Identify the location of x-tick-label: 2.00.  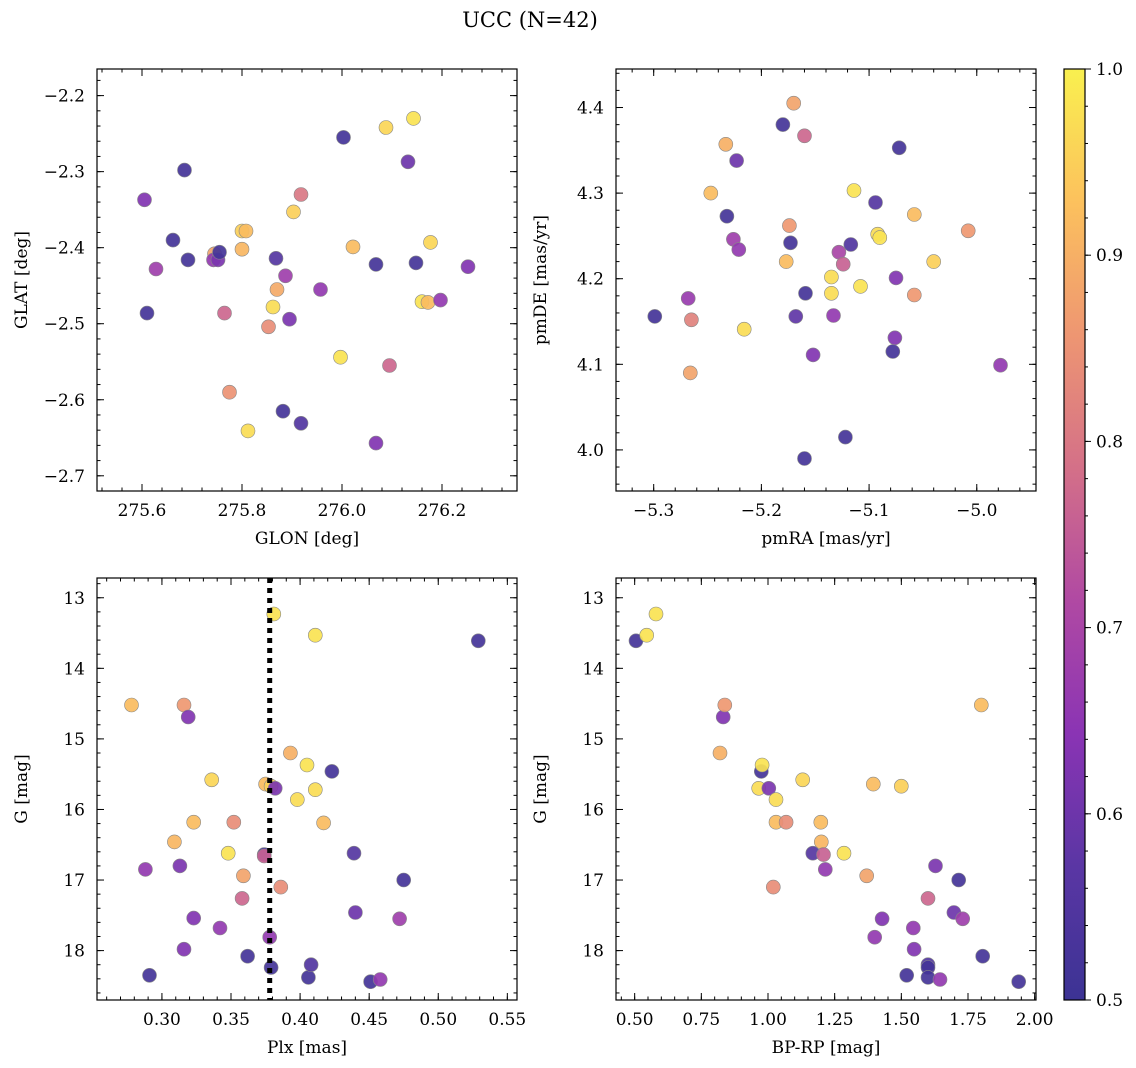
(1035, 1020).